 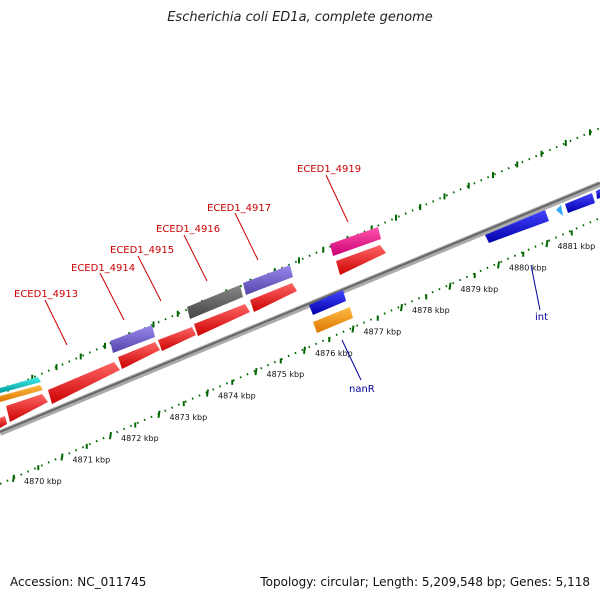 What do you see at coordinates (239, 208) in the screenshot?
I see `gene-label-4917: ECED1_4917` at bounding box center [239, 208].